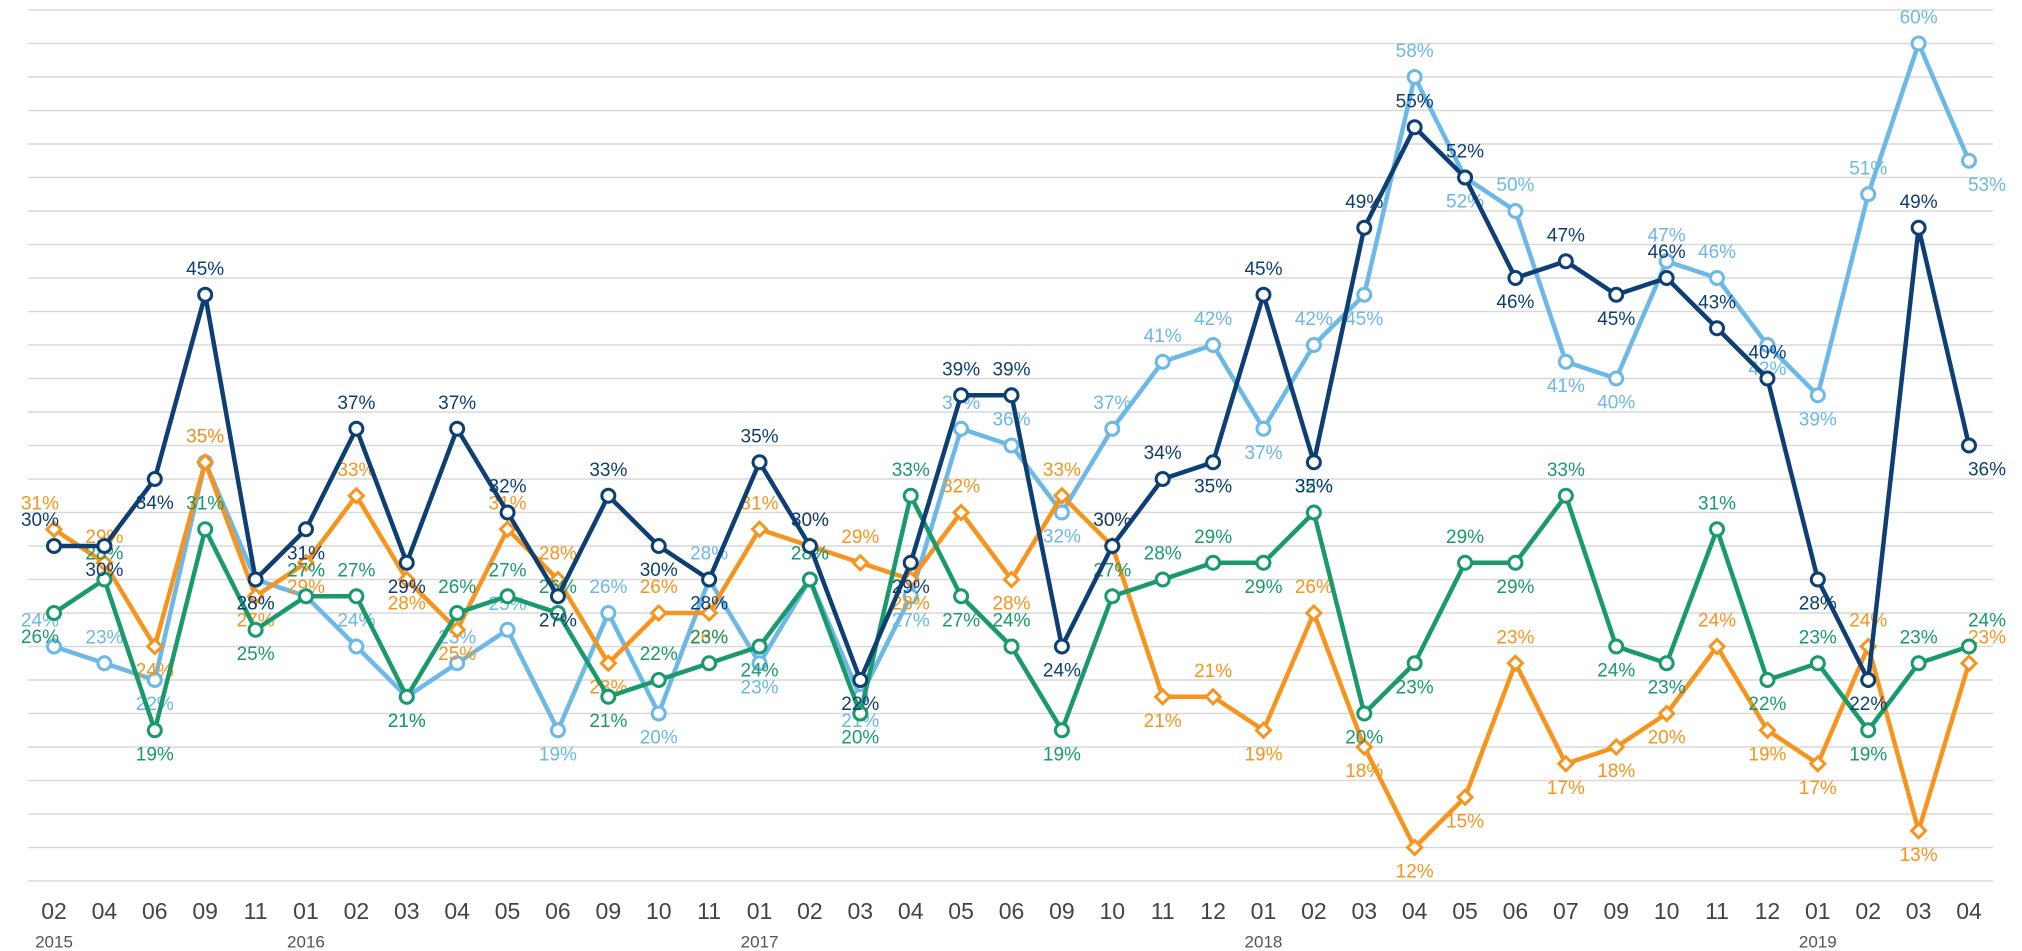  Describe the element at coordinates (1616, 771) in the screenshot. I see `data-label: 18%` at that location.